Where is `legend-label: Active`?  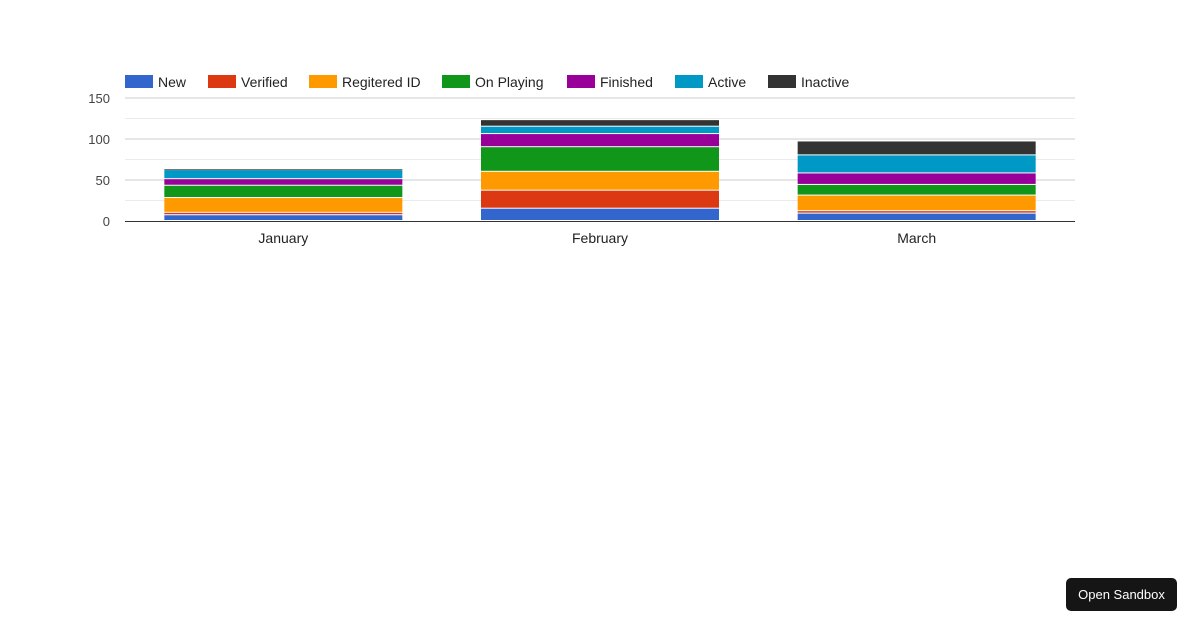 legend-label: Active is located at coordinates (727, 82).